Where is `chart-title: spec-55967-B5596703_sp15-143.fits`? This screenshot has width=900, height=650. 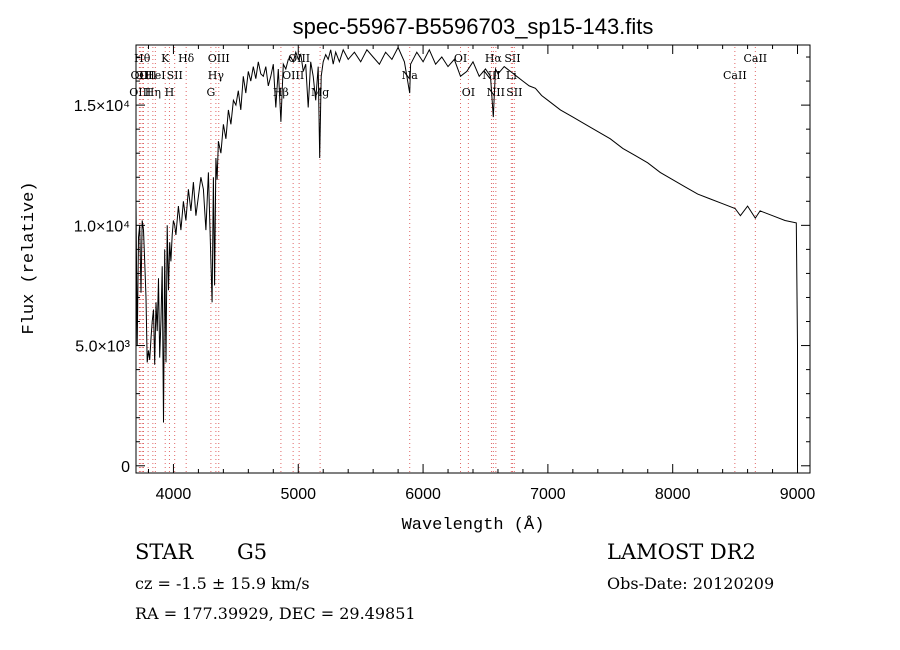
chart-title: spec-55967-B5596703_sp15-143.fits is located at coordinates (473, 26).